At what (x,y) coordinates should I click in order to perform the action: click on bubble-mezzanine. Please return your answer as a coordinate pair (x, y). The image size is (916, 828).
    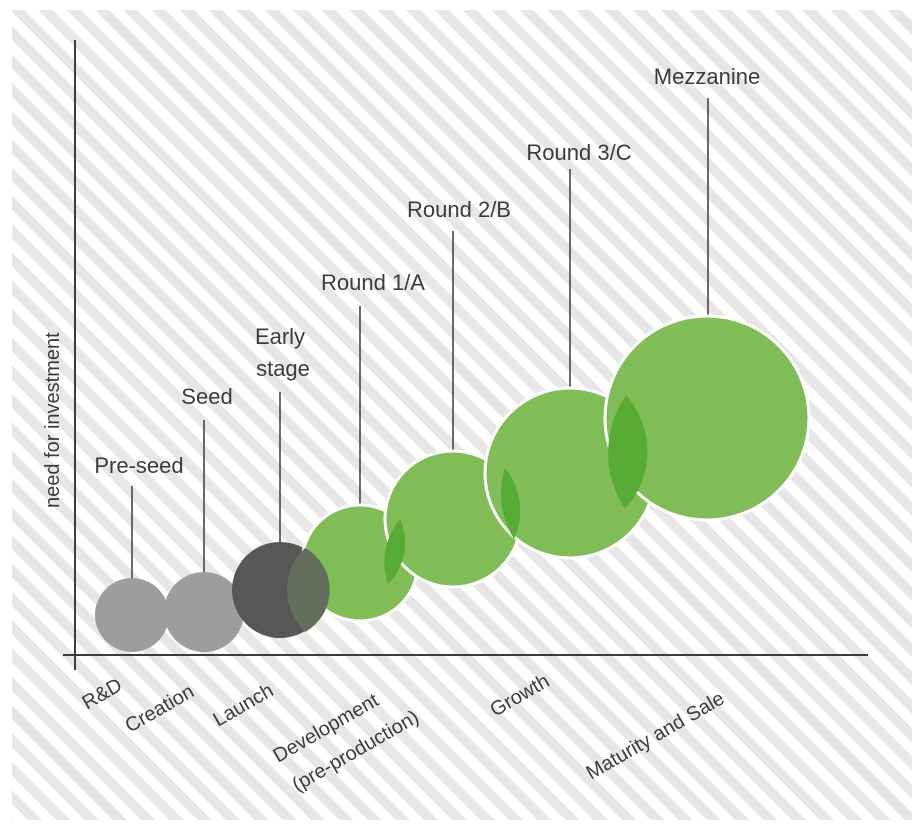
    Looking at the image, I should click on (707, 418).